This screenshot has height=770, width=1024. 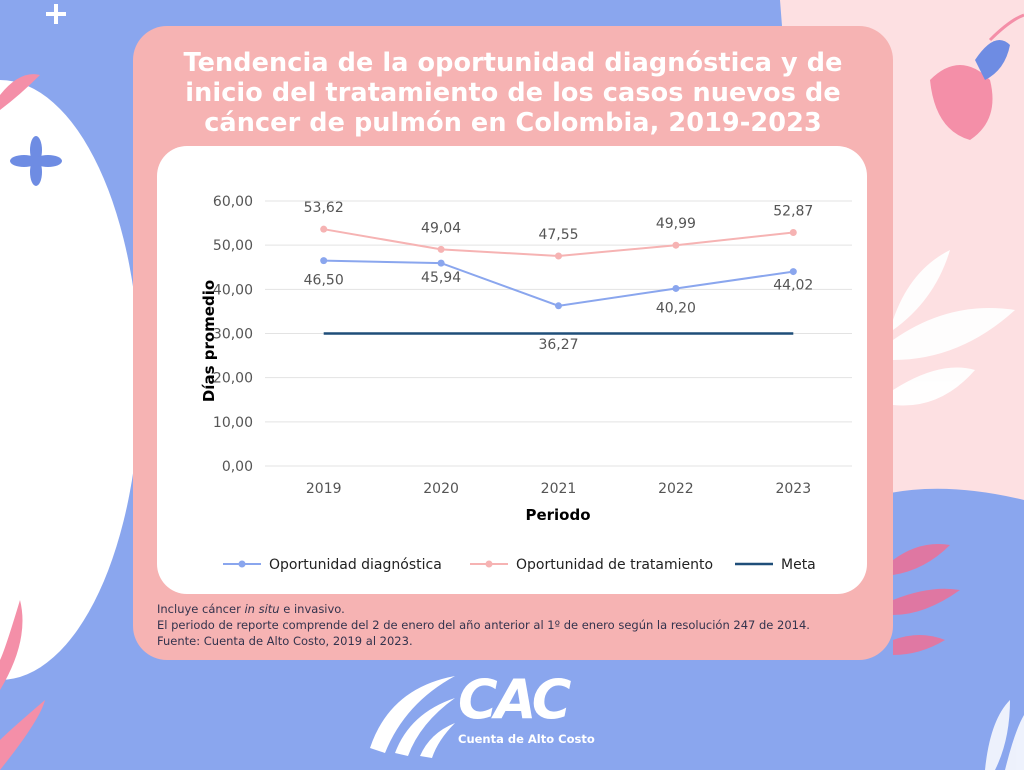 I want to click on x-axis-label: Periodo, so click(x=557, y=515).